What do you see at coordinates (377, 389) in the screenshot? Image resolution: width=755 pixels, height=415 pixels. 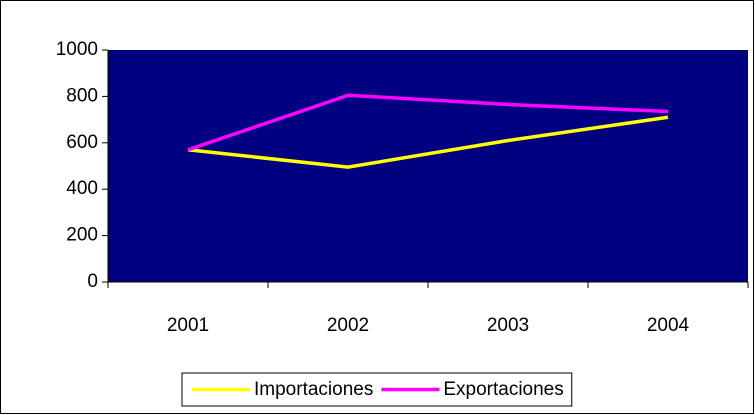 I see `legend: Importaciones Exportaciones` at bounding box center [377, 389].